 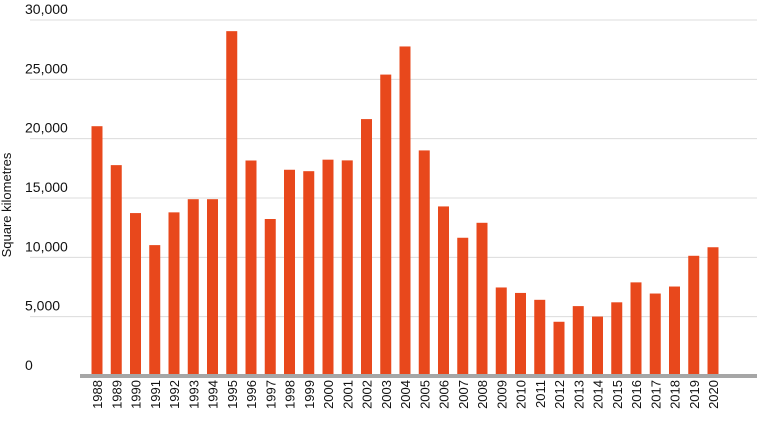 I want to click on y-axis-ticks: 0 5,000 10,000 15,000 20,000 25,000 30,000, so click(x=46, y=187).